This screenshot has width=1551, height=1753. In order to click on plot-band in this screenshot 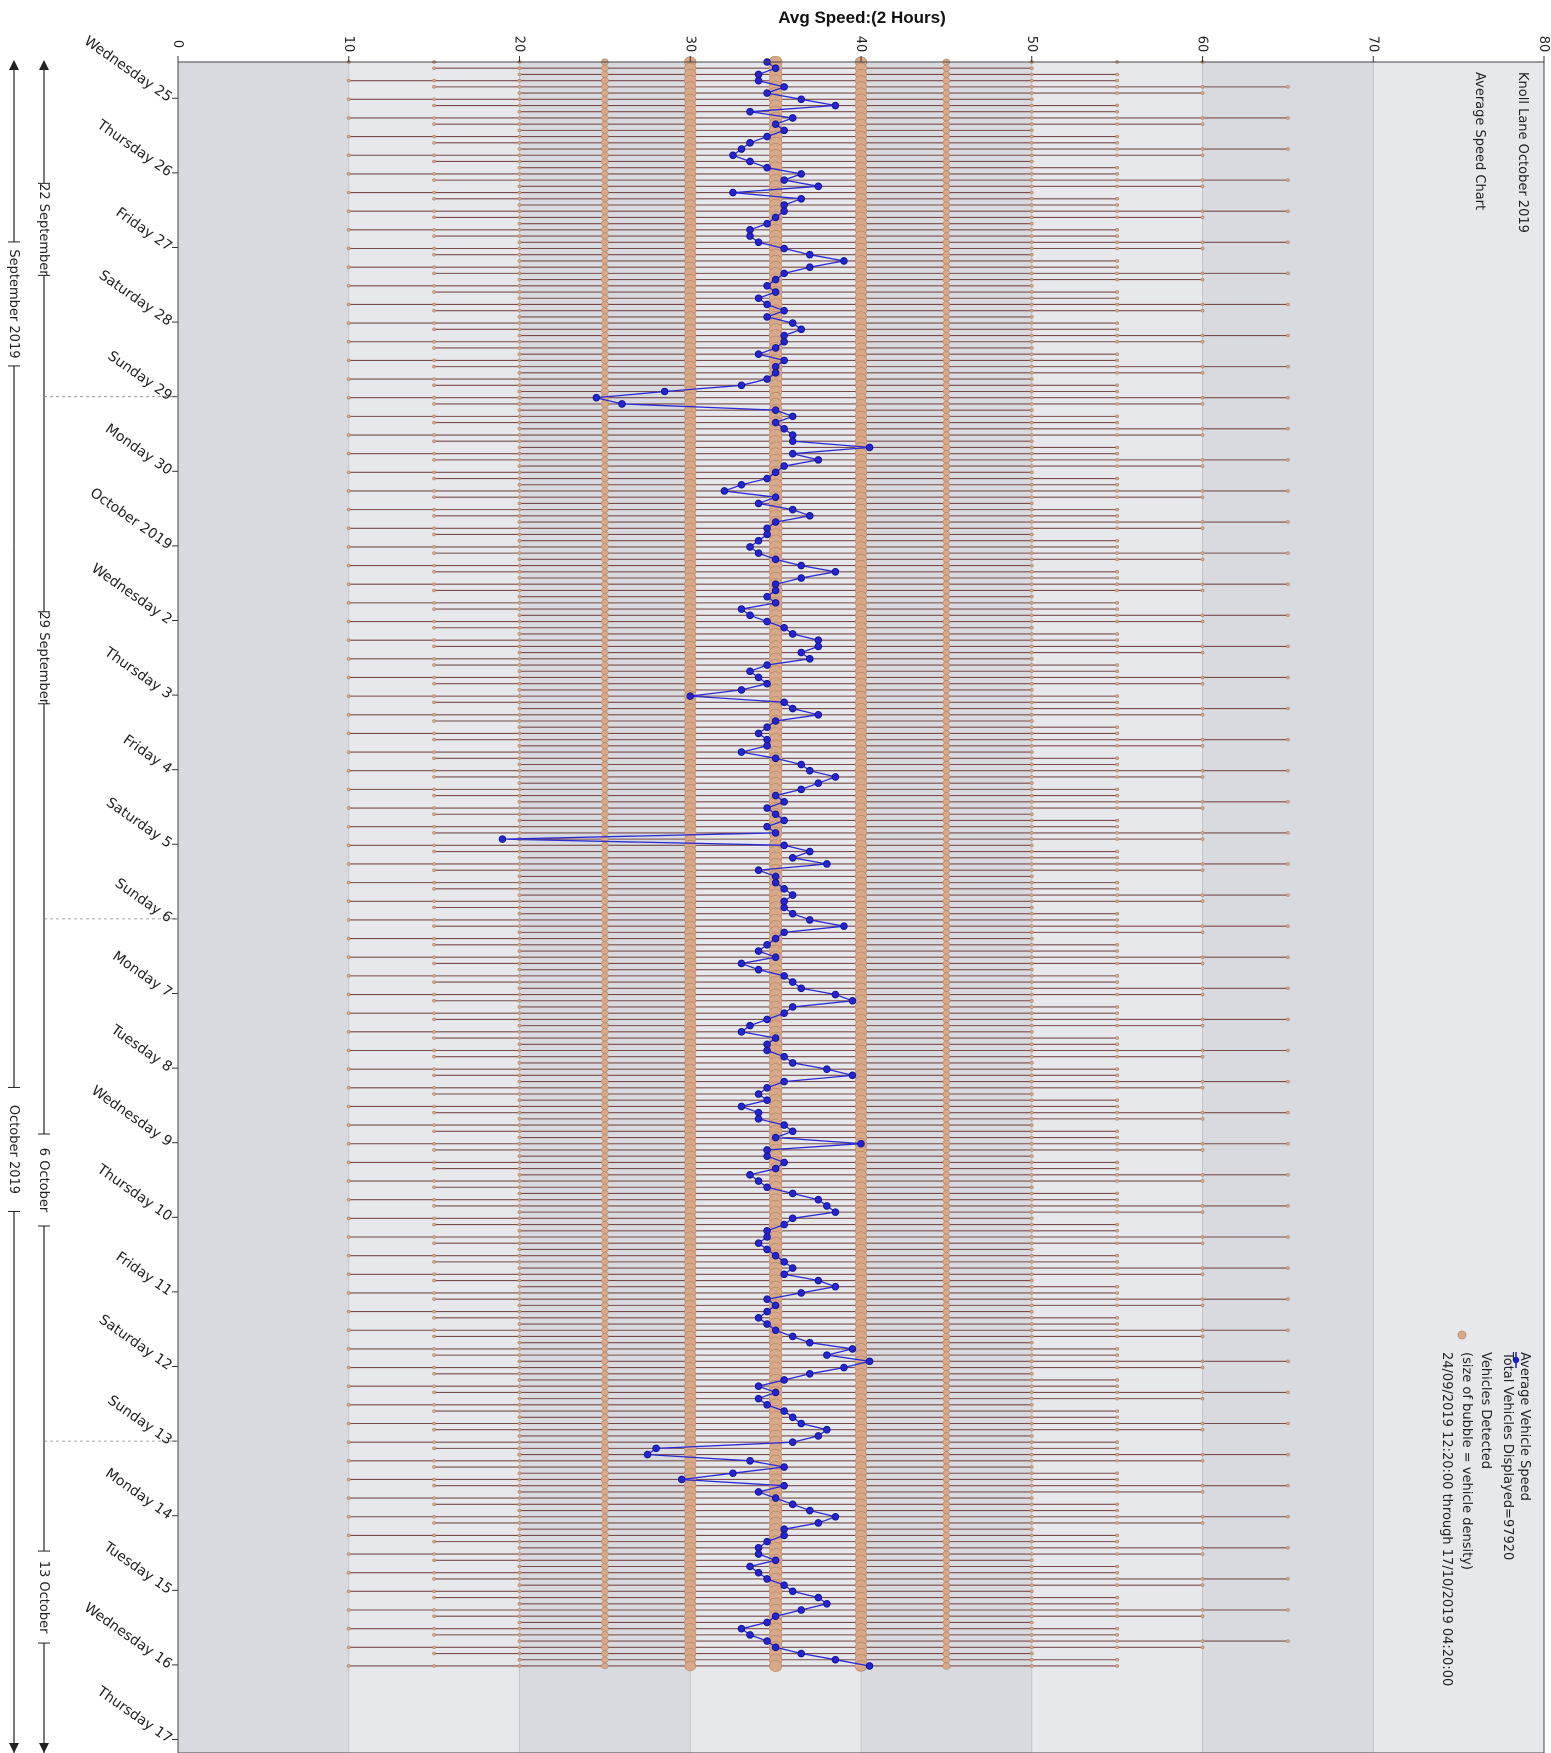, I will do `click(1288, 907)`.